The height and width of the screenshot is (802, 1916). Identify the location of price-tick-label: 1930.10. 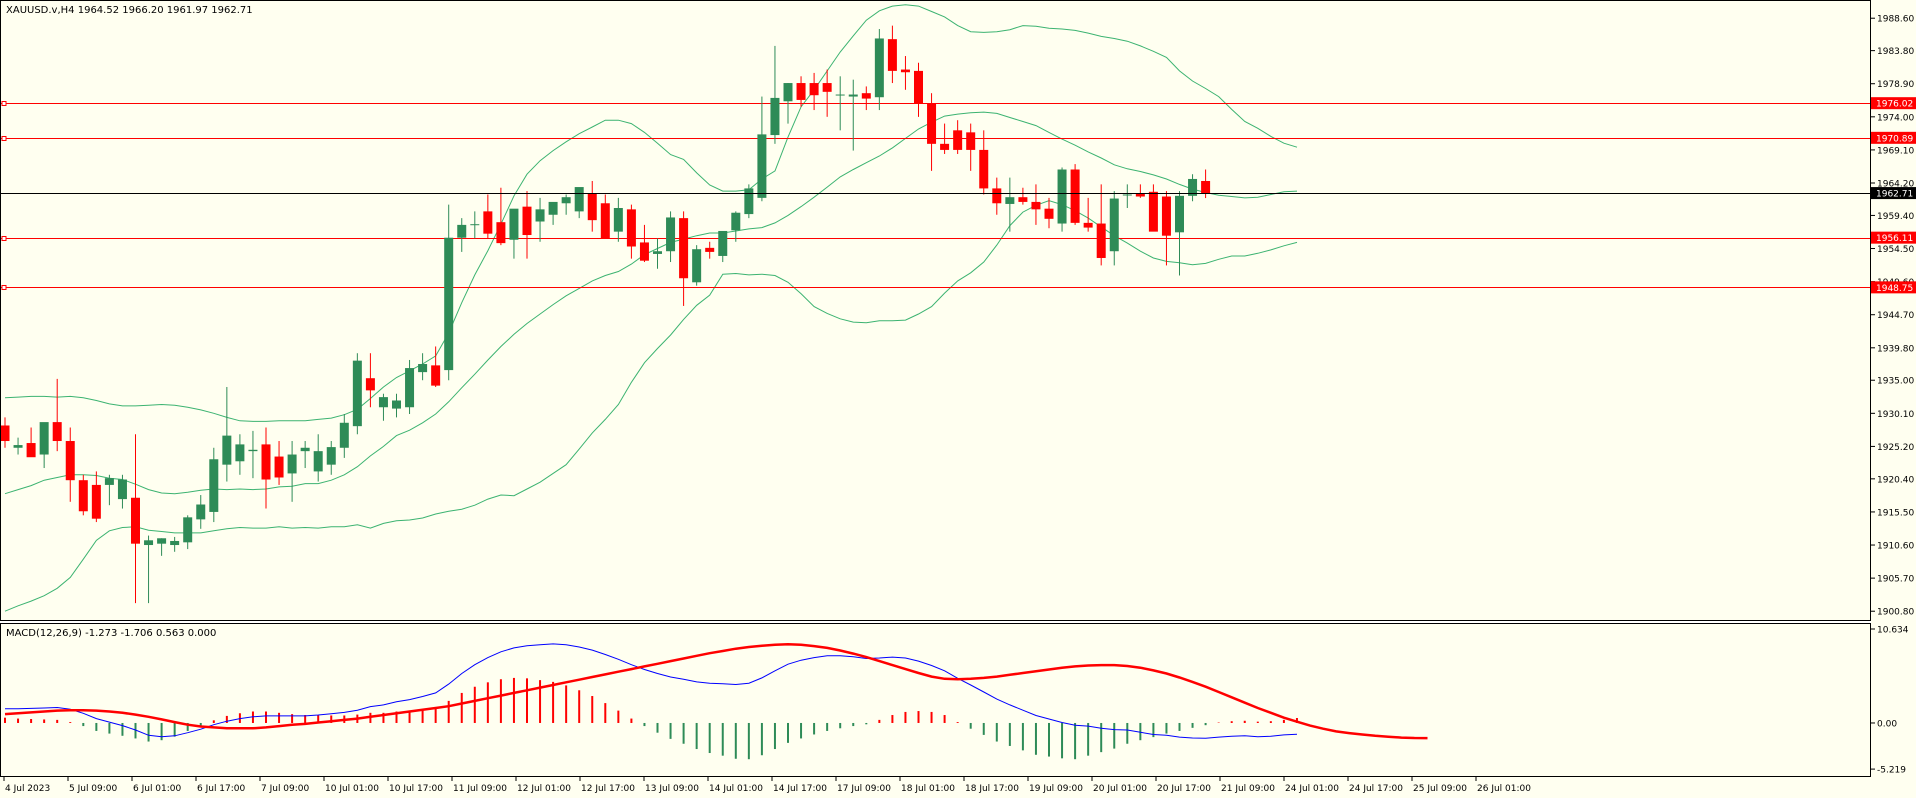
(1895, 415).